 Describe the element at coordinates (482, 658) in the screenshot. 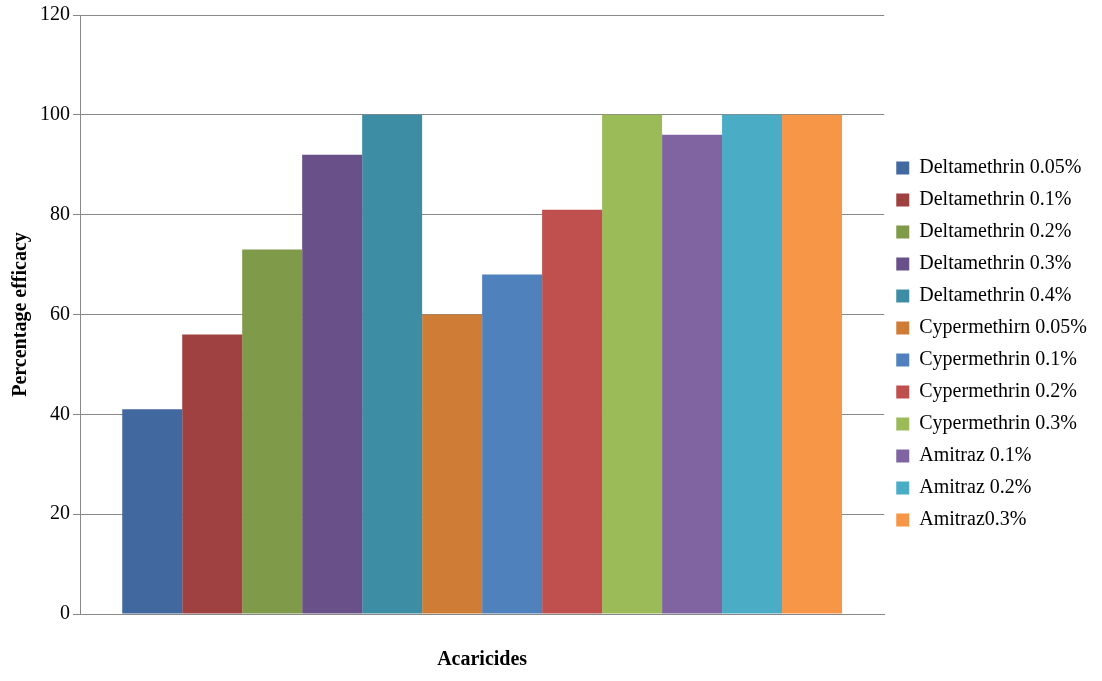

I see `x-axis-title: Acaricides` at that location.